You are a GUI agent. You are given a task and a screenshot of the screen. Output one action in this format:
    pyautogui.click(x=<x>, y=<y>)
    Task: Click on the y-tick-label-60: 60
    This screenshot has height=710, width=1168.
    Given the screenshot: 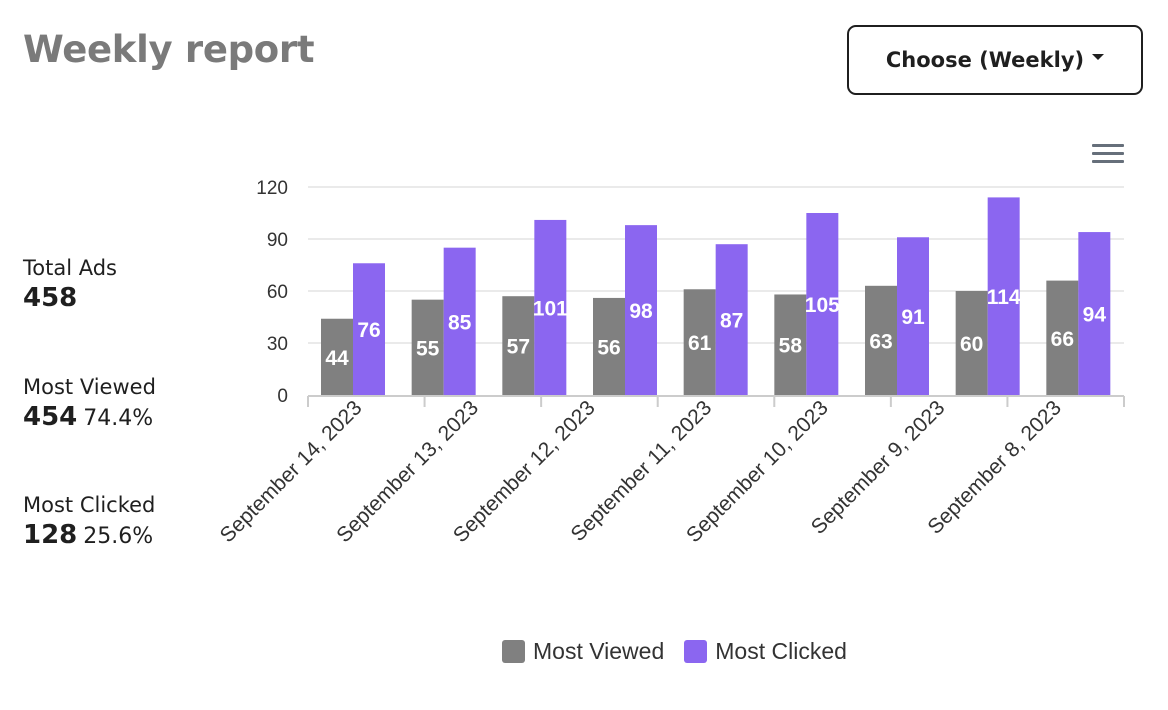 What is the action you would take?
    pyautogui.click(x=277, y=292)
    